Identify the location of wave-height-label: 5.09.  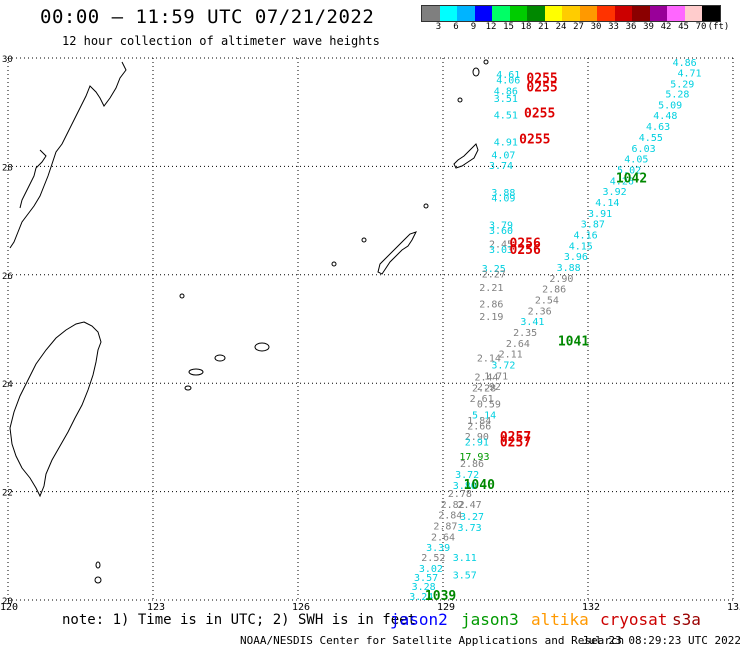
(670, 105).